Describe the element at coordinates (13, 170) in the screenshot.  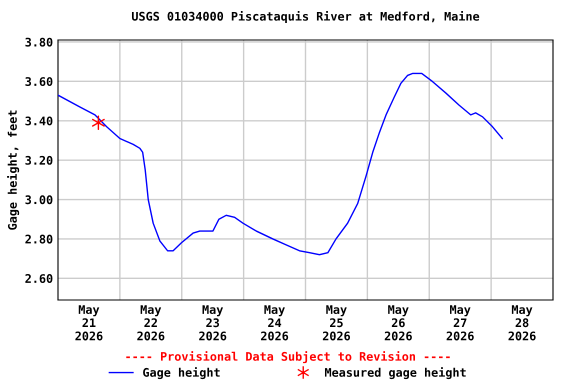
I see `y-axis-title: Gage height, feet` at that location.